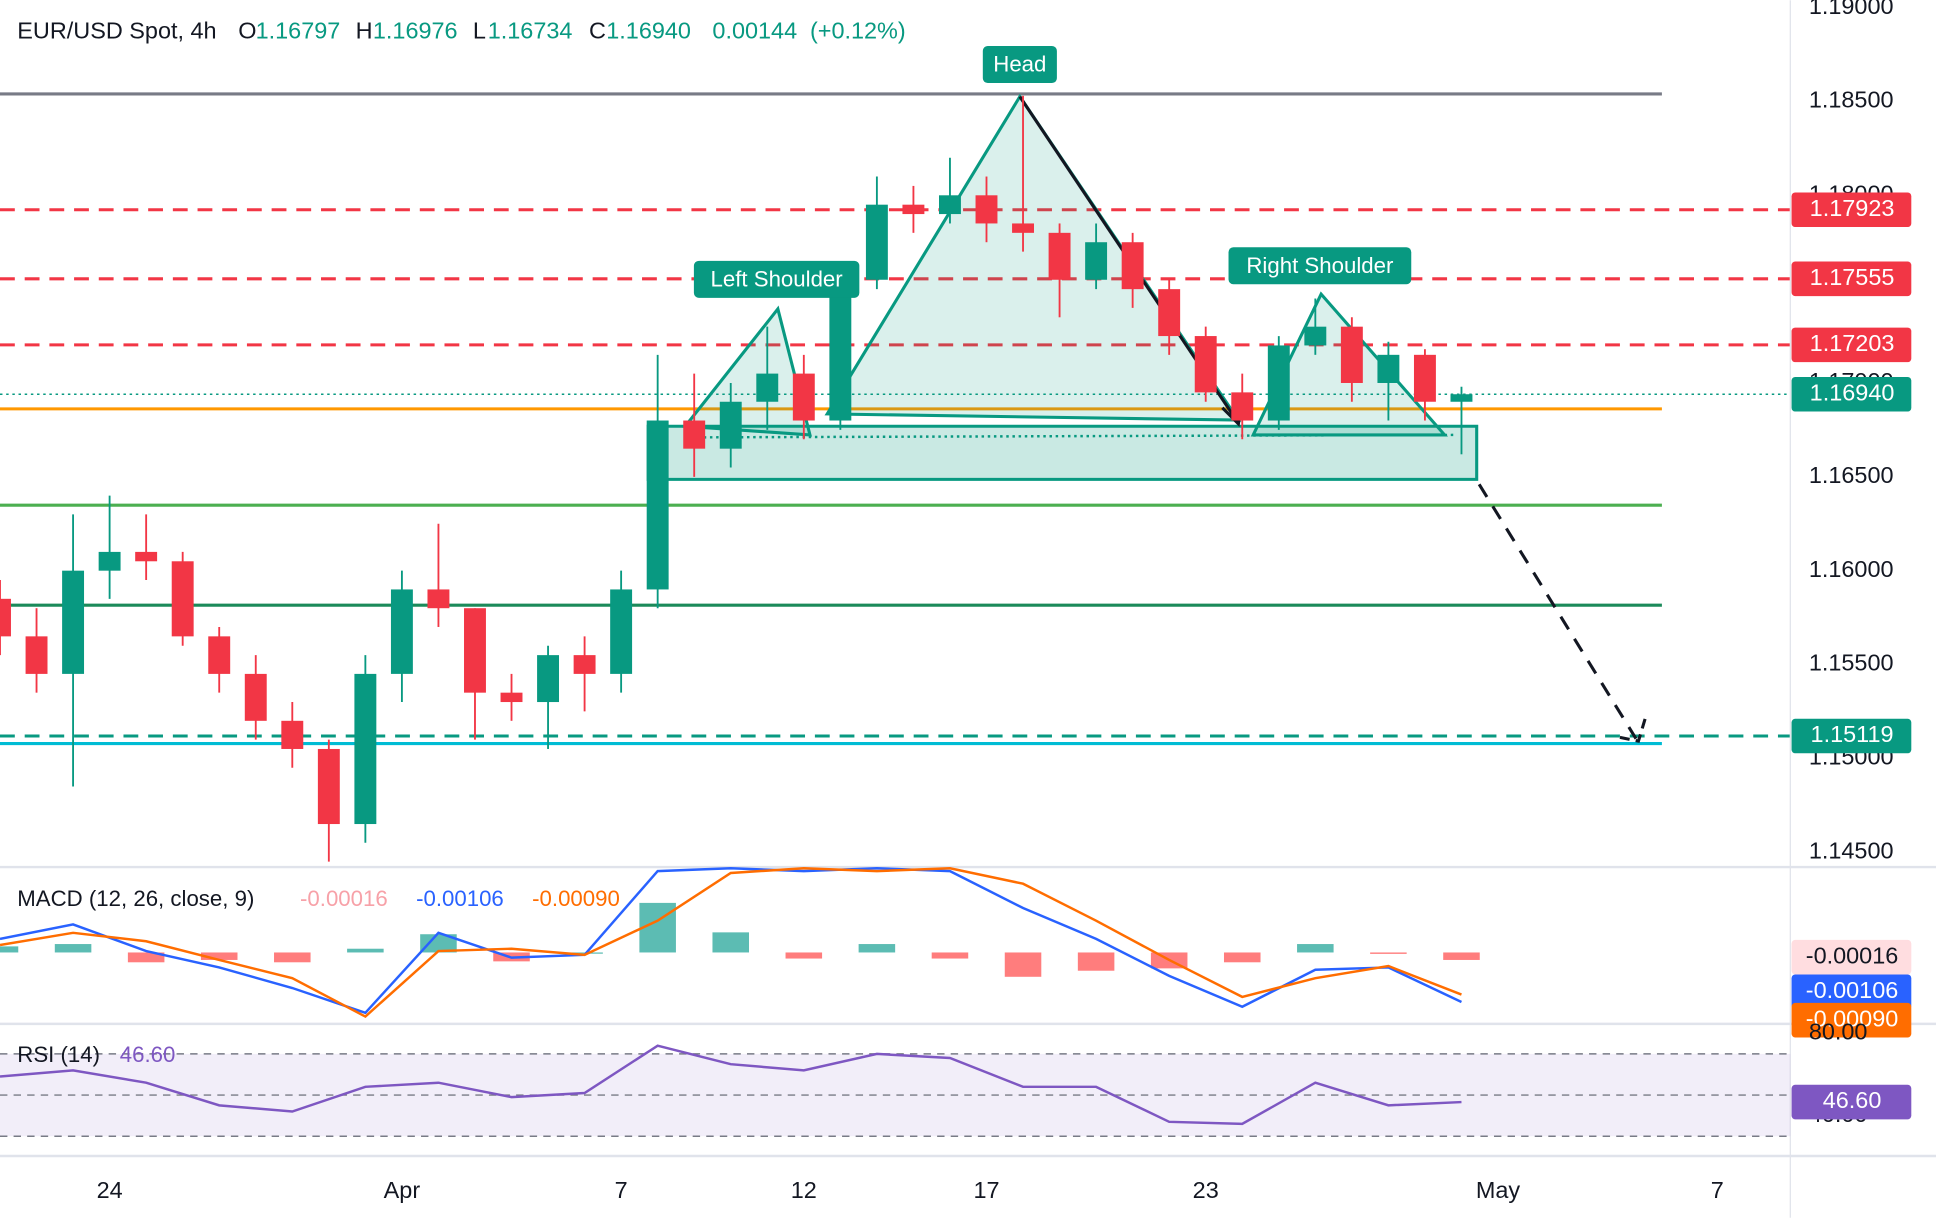 The image size is (1936, 1218). What do you see at coordinates (1851, 569) in the screenshot?
I see `y-tick-label: 1.16000` at bounding box center [1851, 569].